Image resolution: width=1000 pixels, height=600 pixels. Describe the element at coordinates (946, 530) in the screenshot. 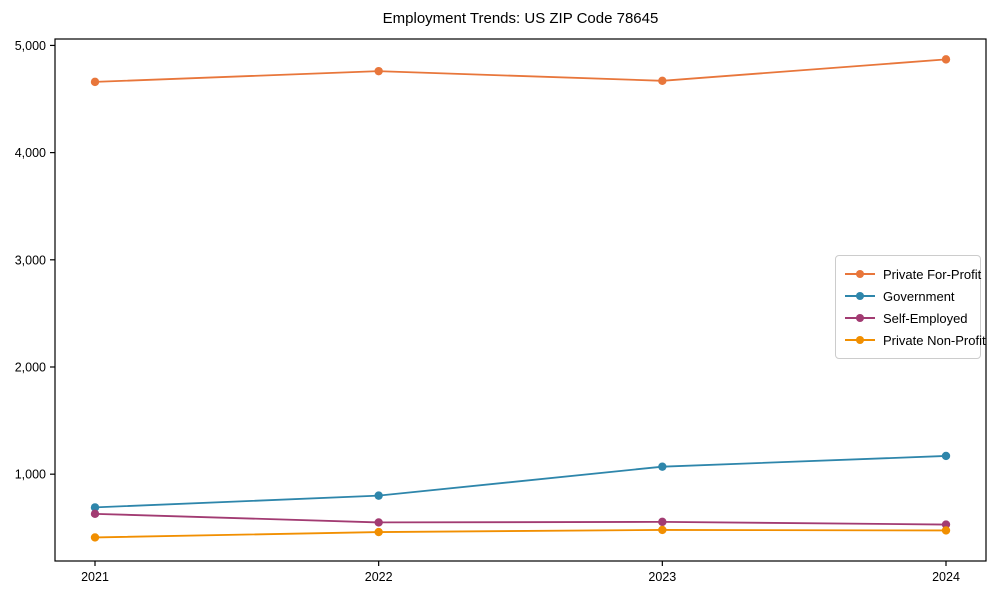

I see `data-point-private-non-profit-2024` at that location.